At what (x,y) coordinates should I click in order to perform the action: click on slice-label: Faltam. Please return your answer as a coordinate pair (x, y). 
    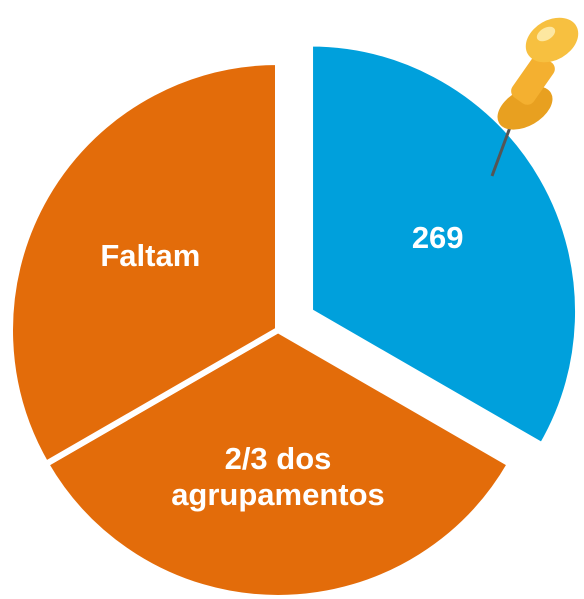
    Looking at the image, I should click on (150, 256).